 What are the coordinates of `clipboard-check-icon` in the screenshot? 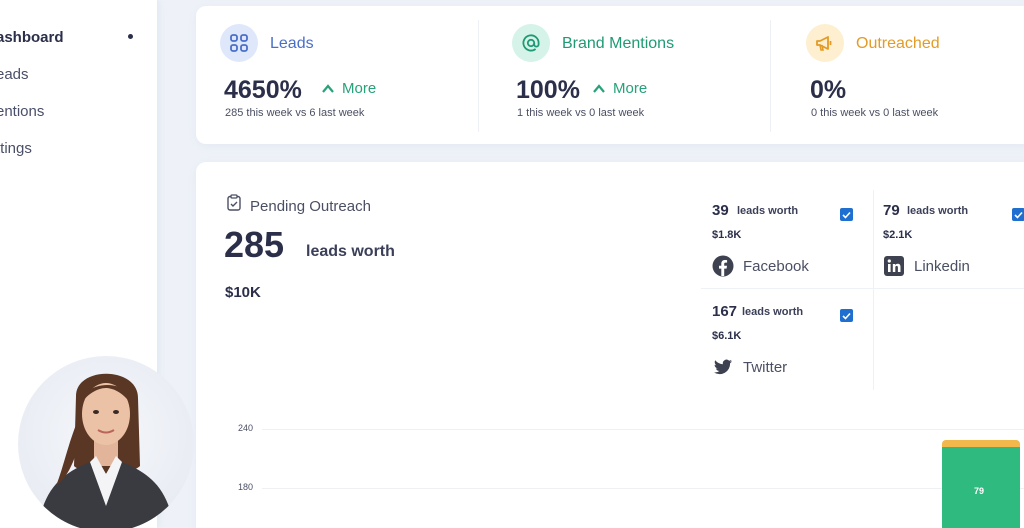 It's located at (234, 205).